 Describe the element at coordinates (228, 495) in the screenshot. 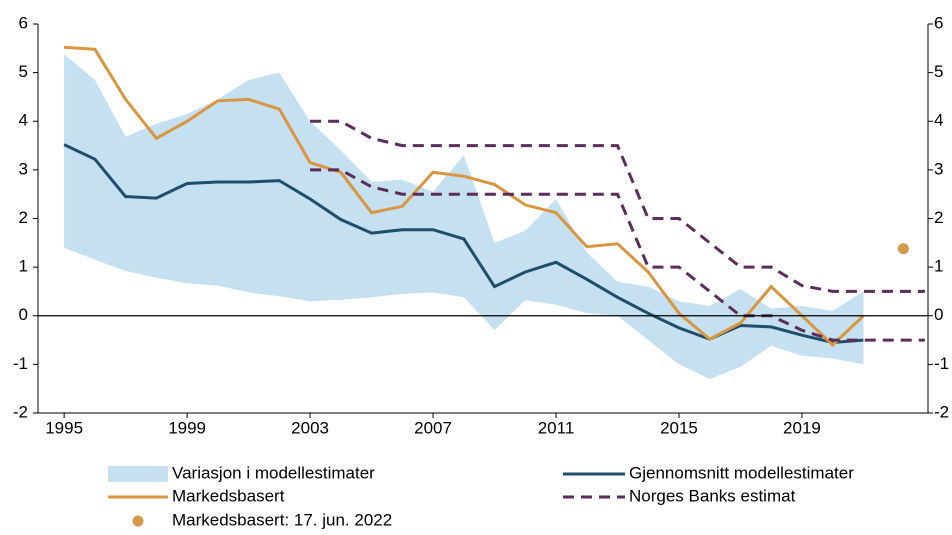

I see `legend-label: Markedsbasert` at that location.